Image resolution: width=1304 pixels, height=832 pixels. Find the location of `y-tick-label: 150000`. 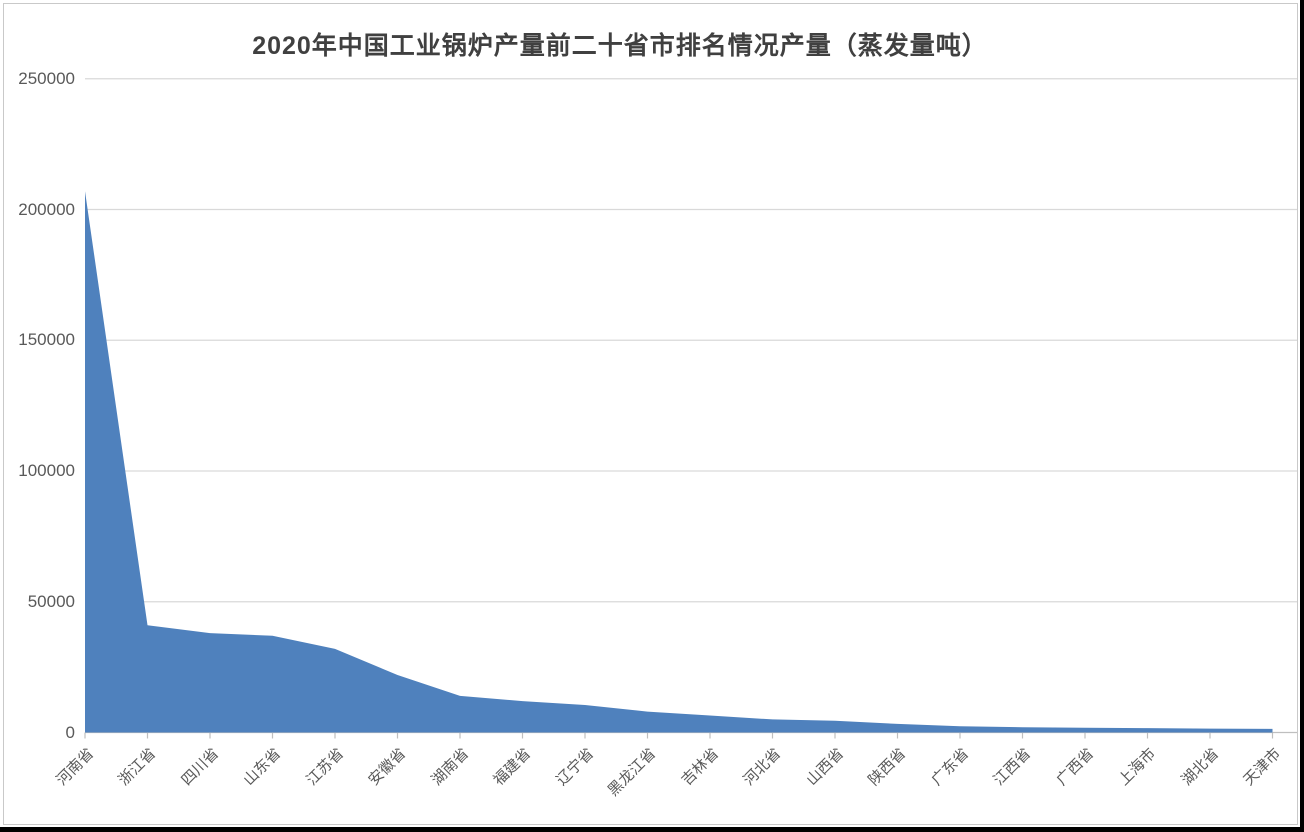

y-tick-label: 150000 is located at coordinates (46, 340).